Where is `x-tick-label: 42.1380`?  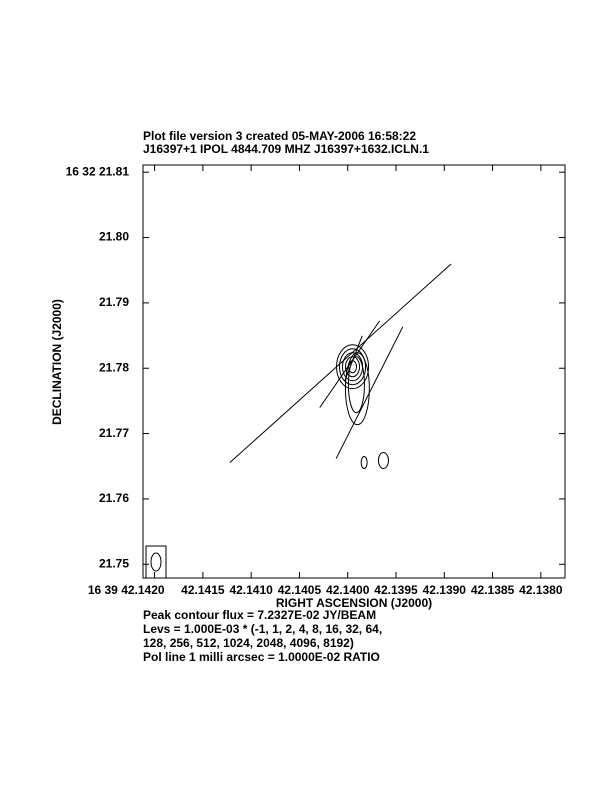
x-tick-label: 42.1380 is located at coordinates (541, 590).